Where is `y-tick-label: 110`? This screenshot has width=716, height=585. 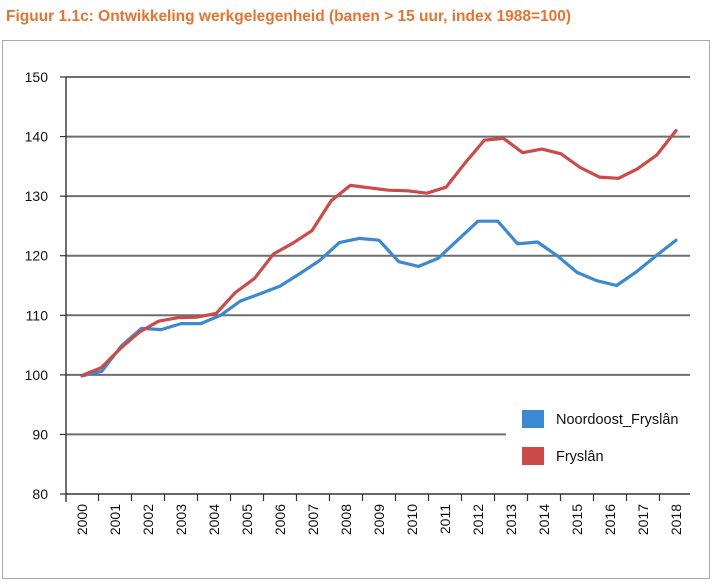 y-tick-label: 110 is located at coordinates (37, 315).